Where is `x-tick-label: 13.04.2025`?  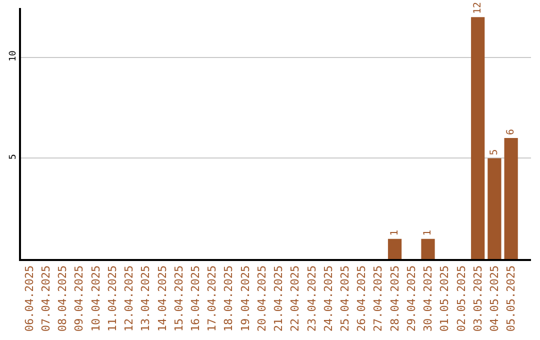
x-tick-label: 13.04.2025 is located at coordinates (145, 298).